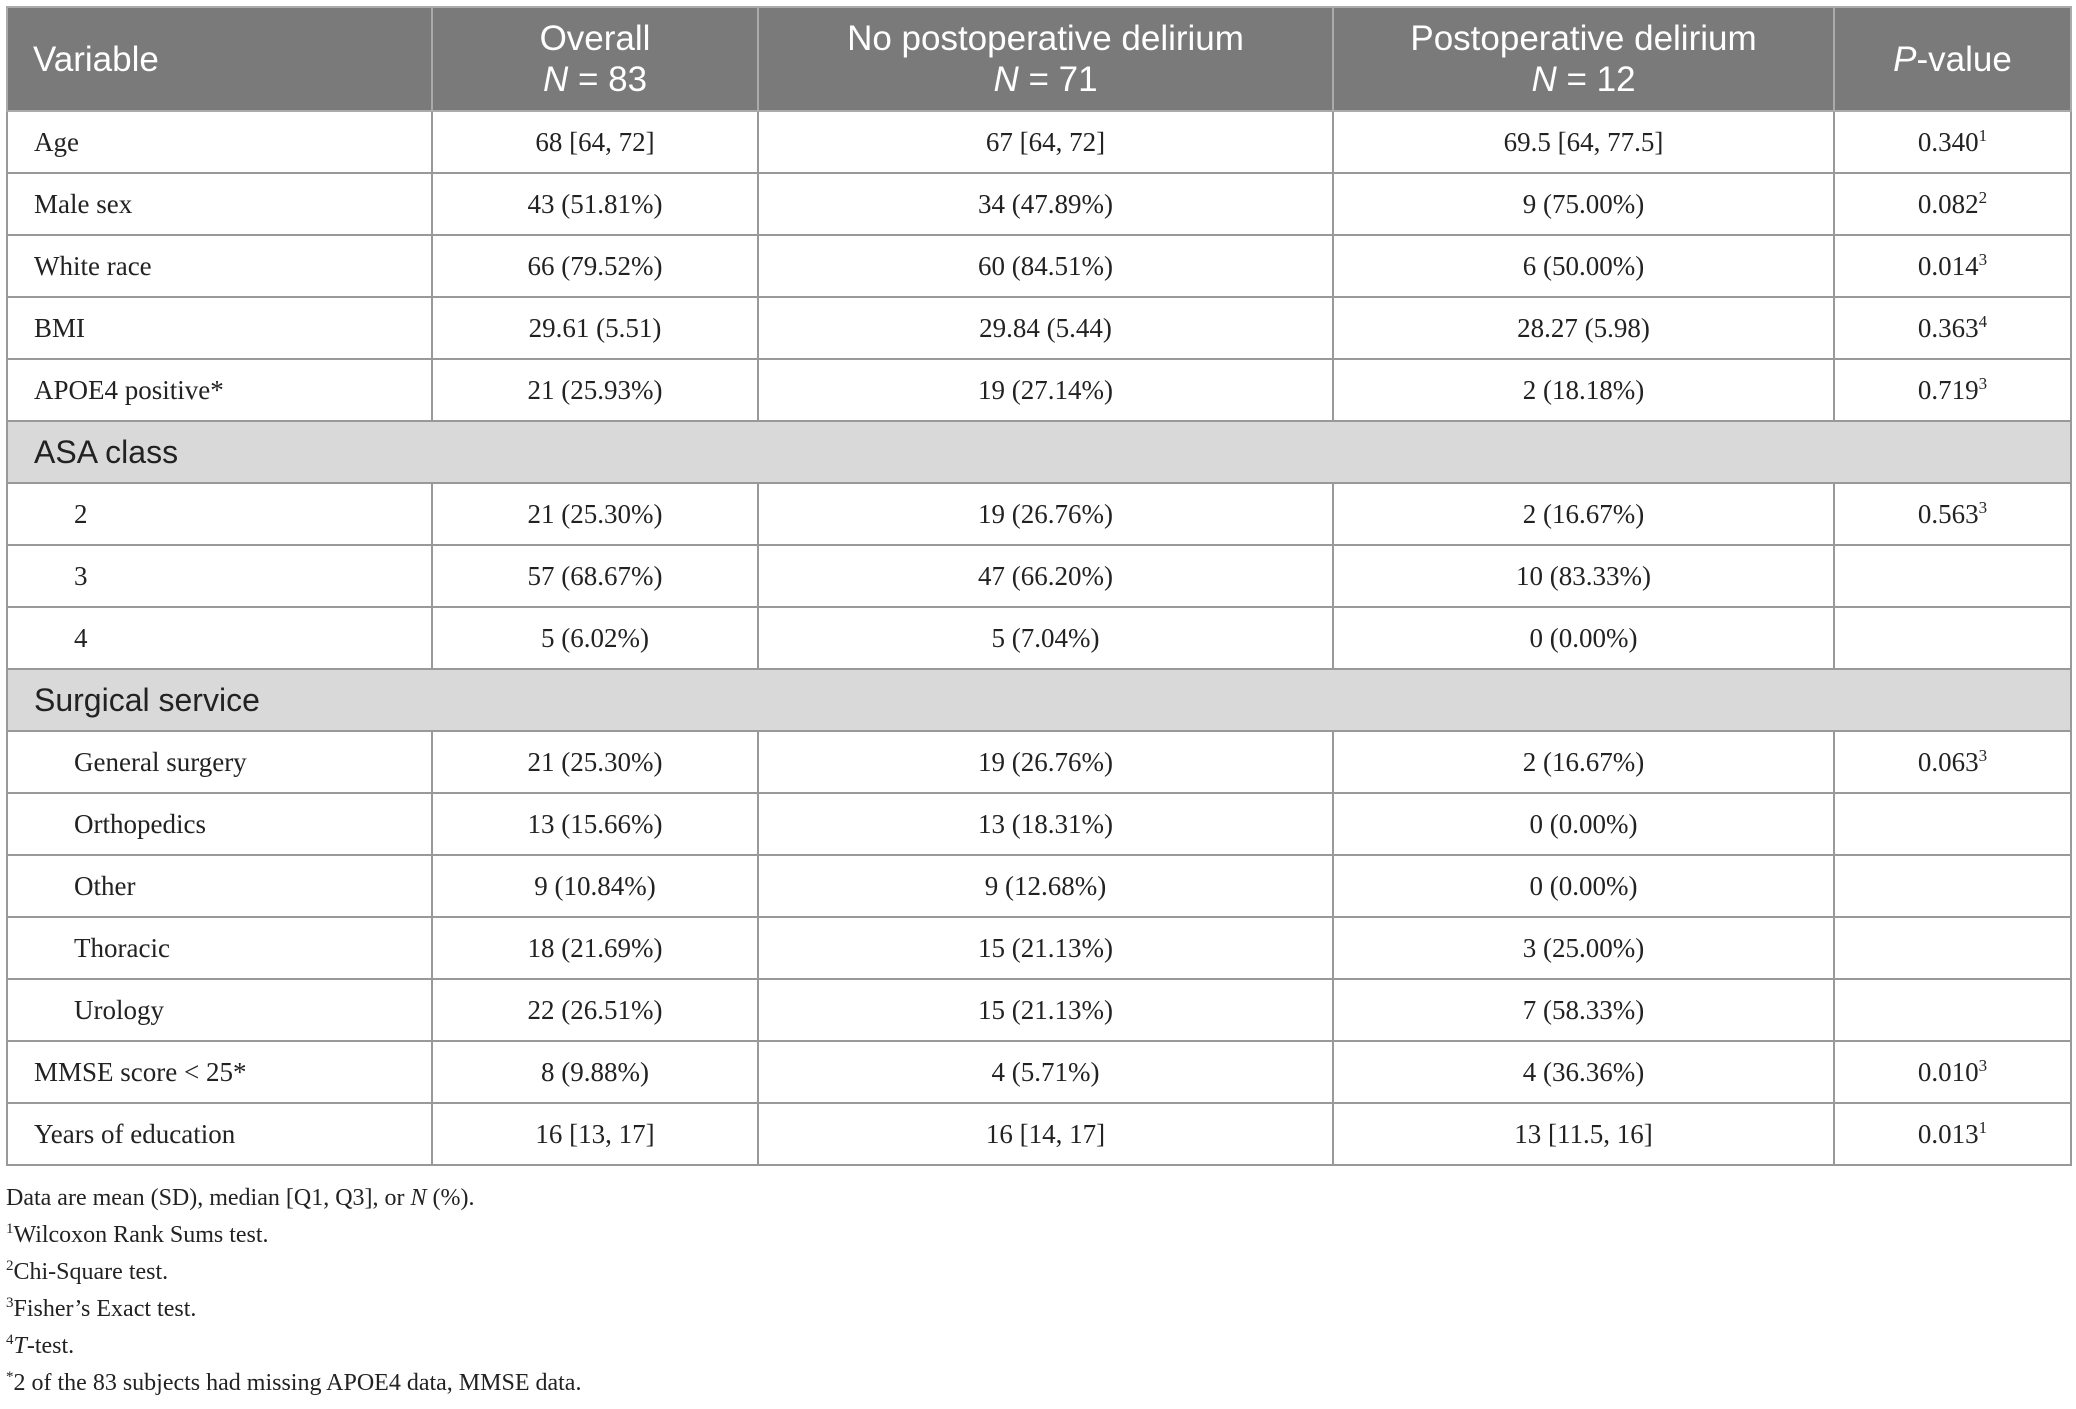 This screenshot has height=1409, width=2076. Describe the element at coordinates (219, 948) in the screenshot. I see `row-label: Thoracic` at that location.